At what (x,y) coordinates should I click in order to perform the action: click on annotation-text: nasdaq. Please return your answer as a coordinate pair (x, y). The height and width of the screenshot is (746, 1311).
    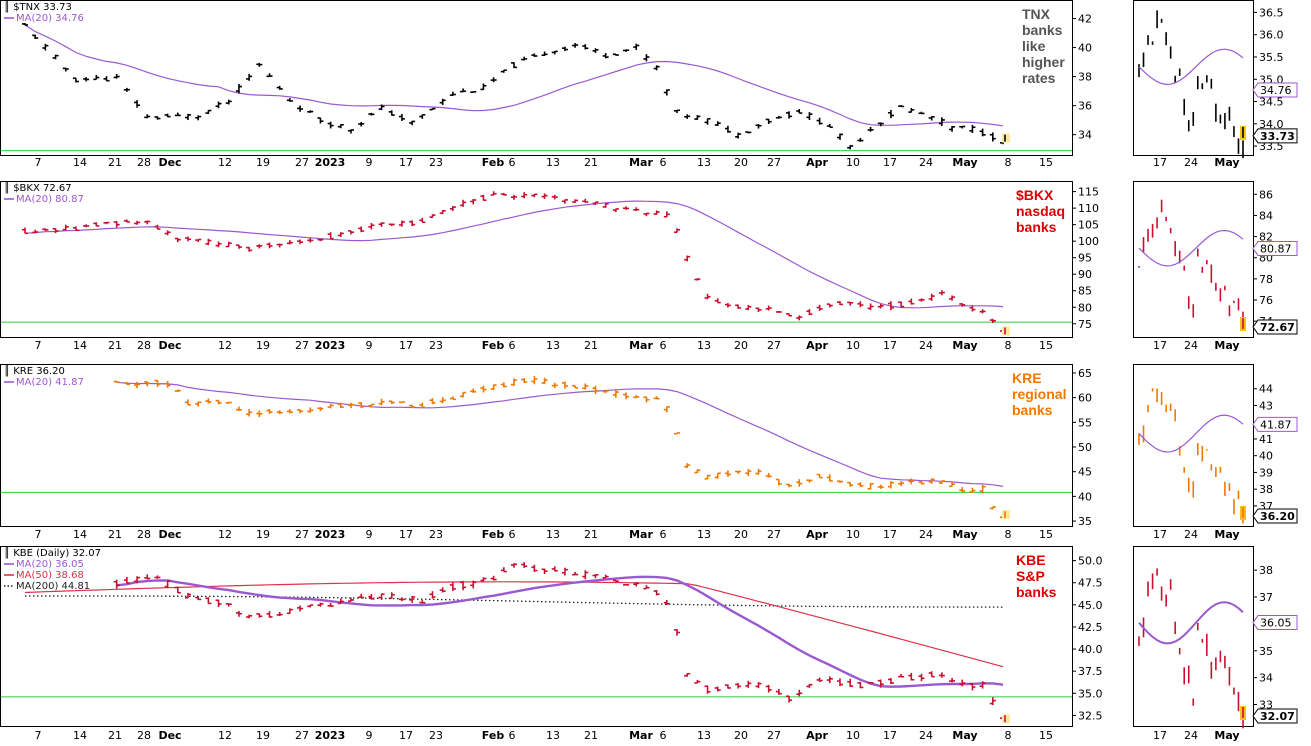
    Looking at the image, I should click on (1040, 211).